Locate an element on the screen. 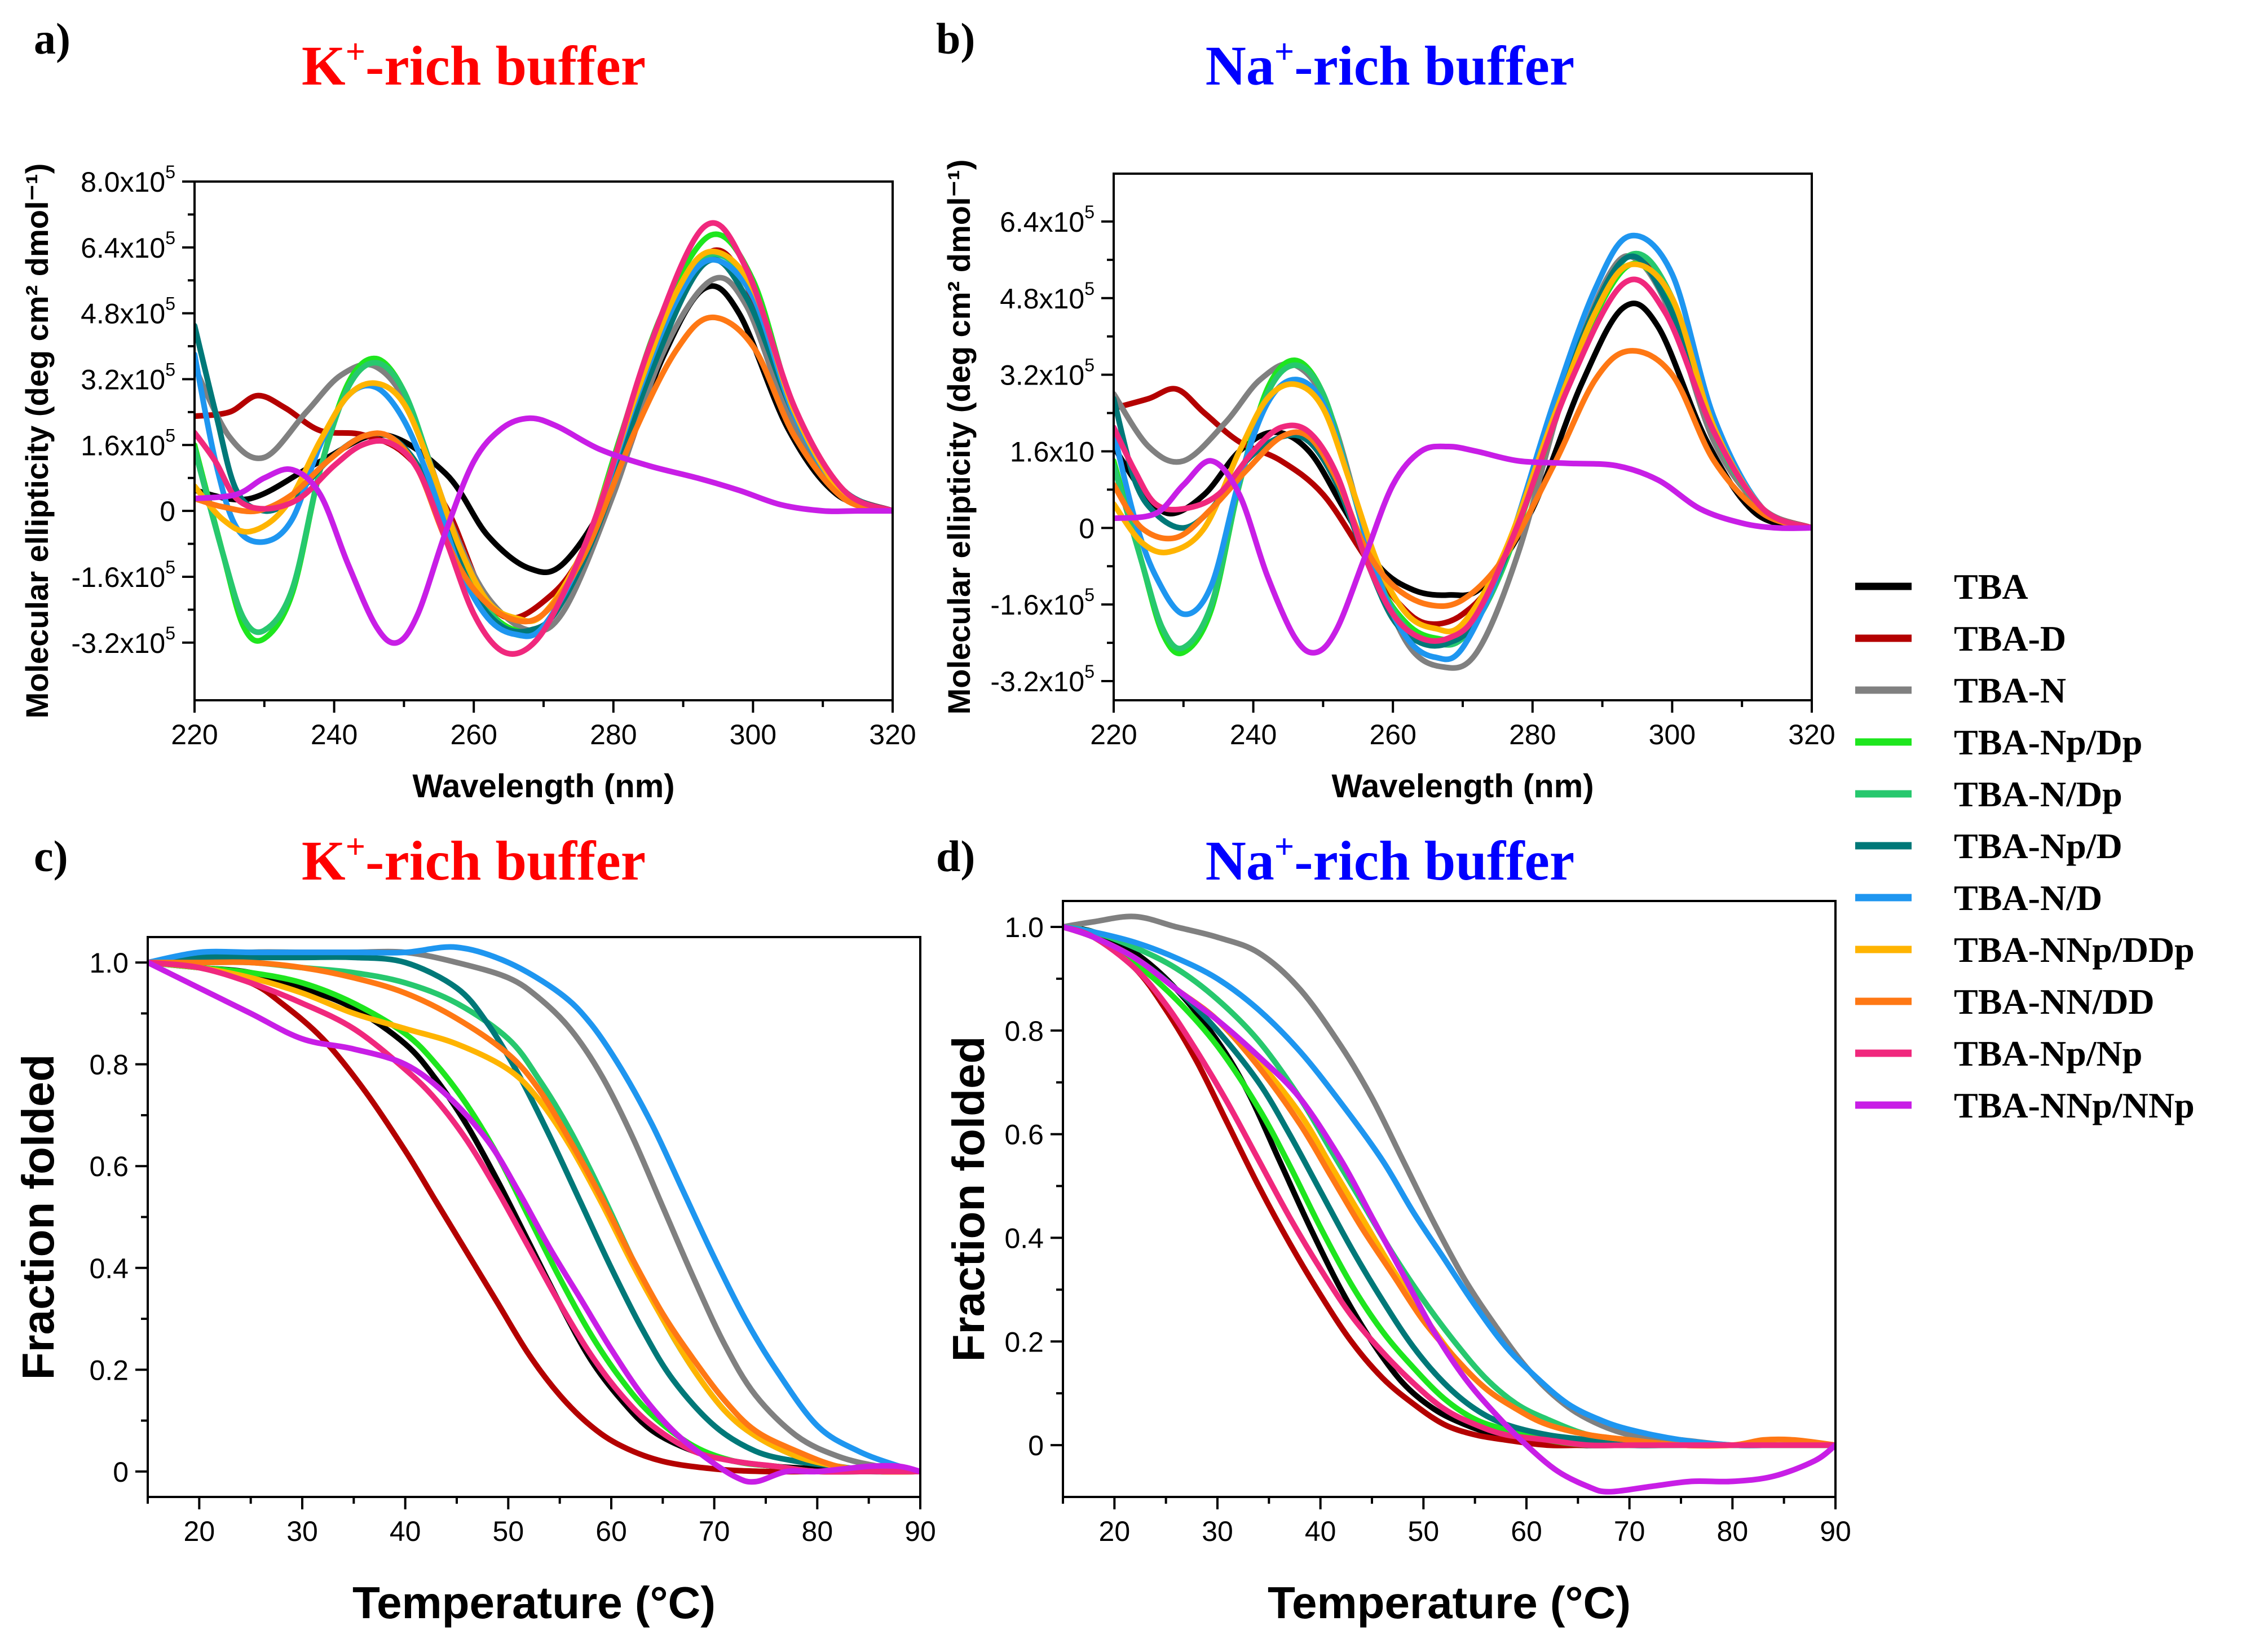 Image resolution: width=2255 pixels, height=1652 pixels. y-tick-label: 0.4 is located at coordinates (1024, 1238).